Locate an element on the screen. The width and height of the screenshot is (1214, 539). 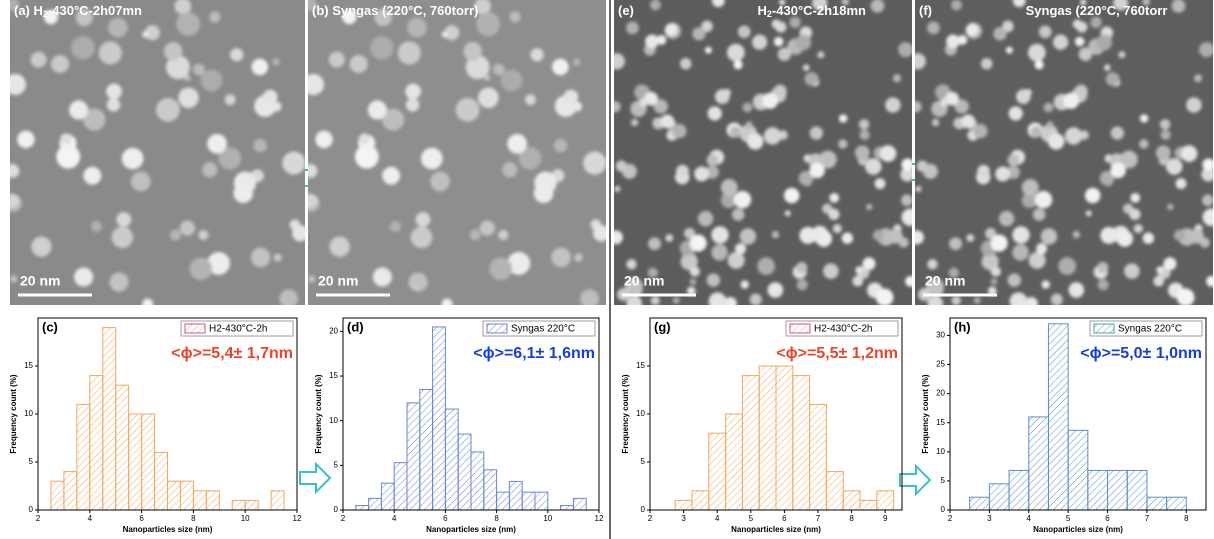
y-tick-label: 0 is located at coordinates (31, 509).